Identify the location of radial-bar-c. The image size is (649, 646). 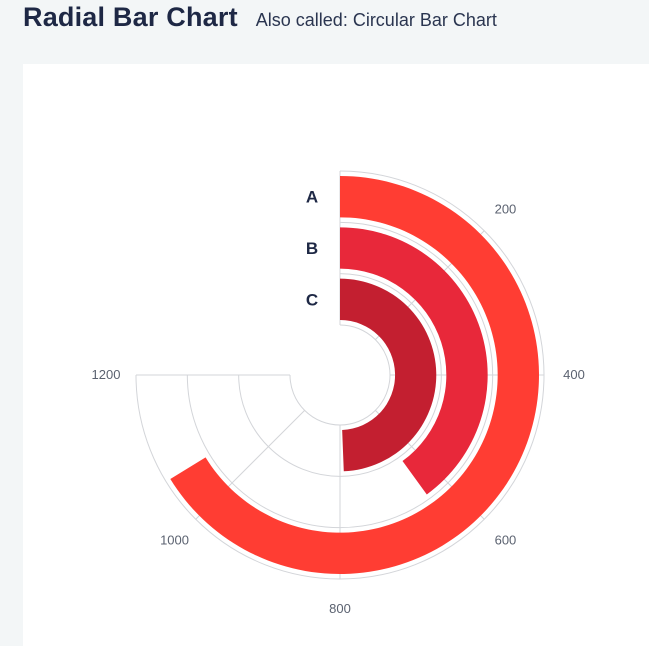
(388, 375).